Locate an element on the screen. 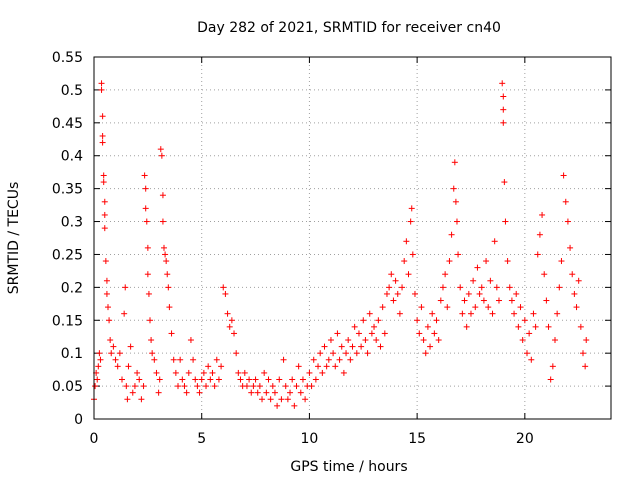  y-tick-label: 0.55 is located at coordinates (67, 58).